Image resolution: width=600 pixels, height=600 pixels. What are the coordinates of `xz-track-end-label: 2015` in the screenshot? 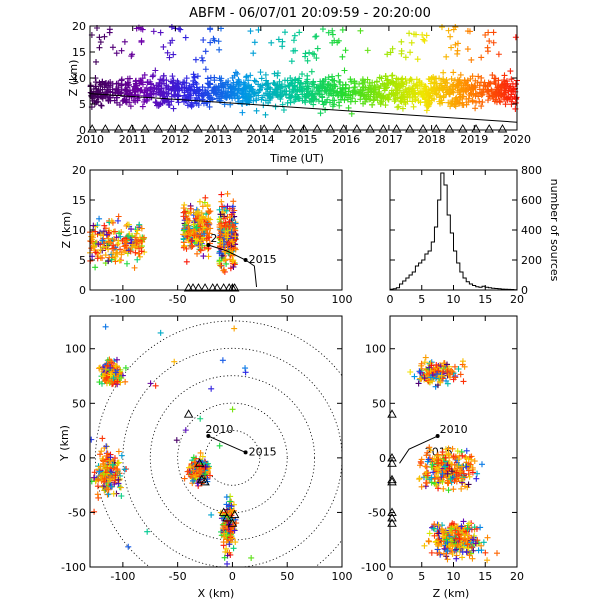 It's located at (263, 259).